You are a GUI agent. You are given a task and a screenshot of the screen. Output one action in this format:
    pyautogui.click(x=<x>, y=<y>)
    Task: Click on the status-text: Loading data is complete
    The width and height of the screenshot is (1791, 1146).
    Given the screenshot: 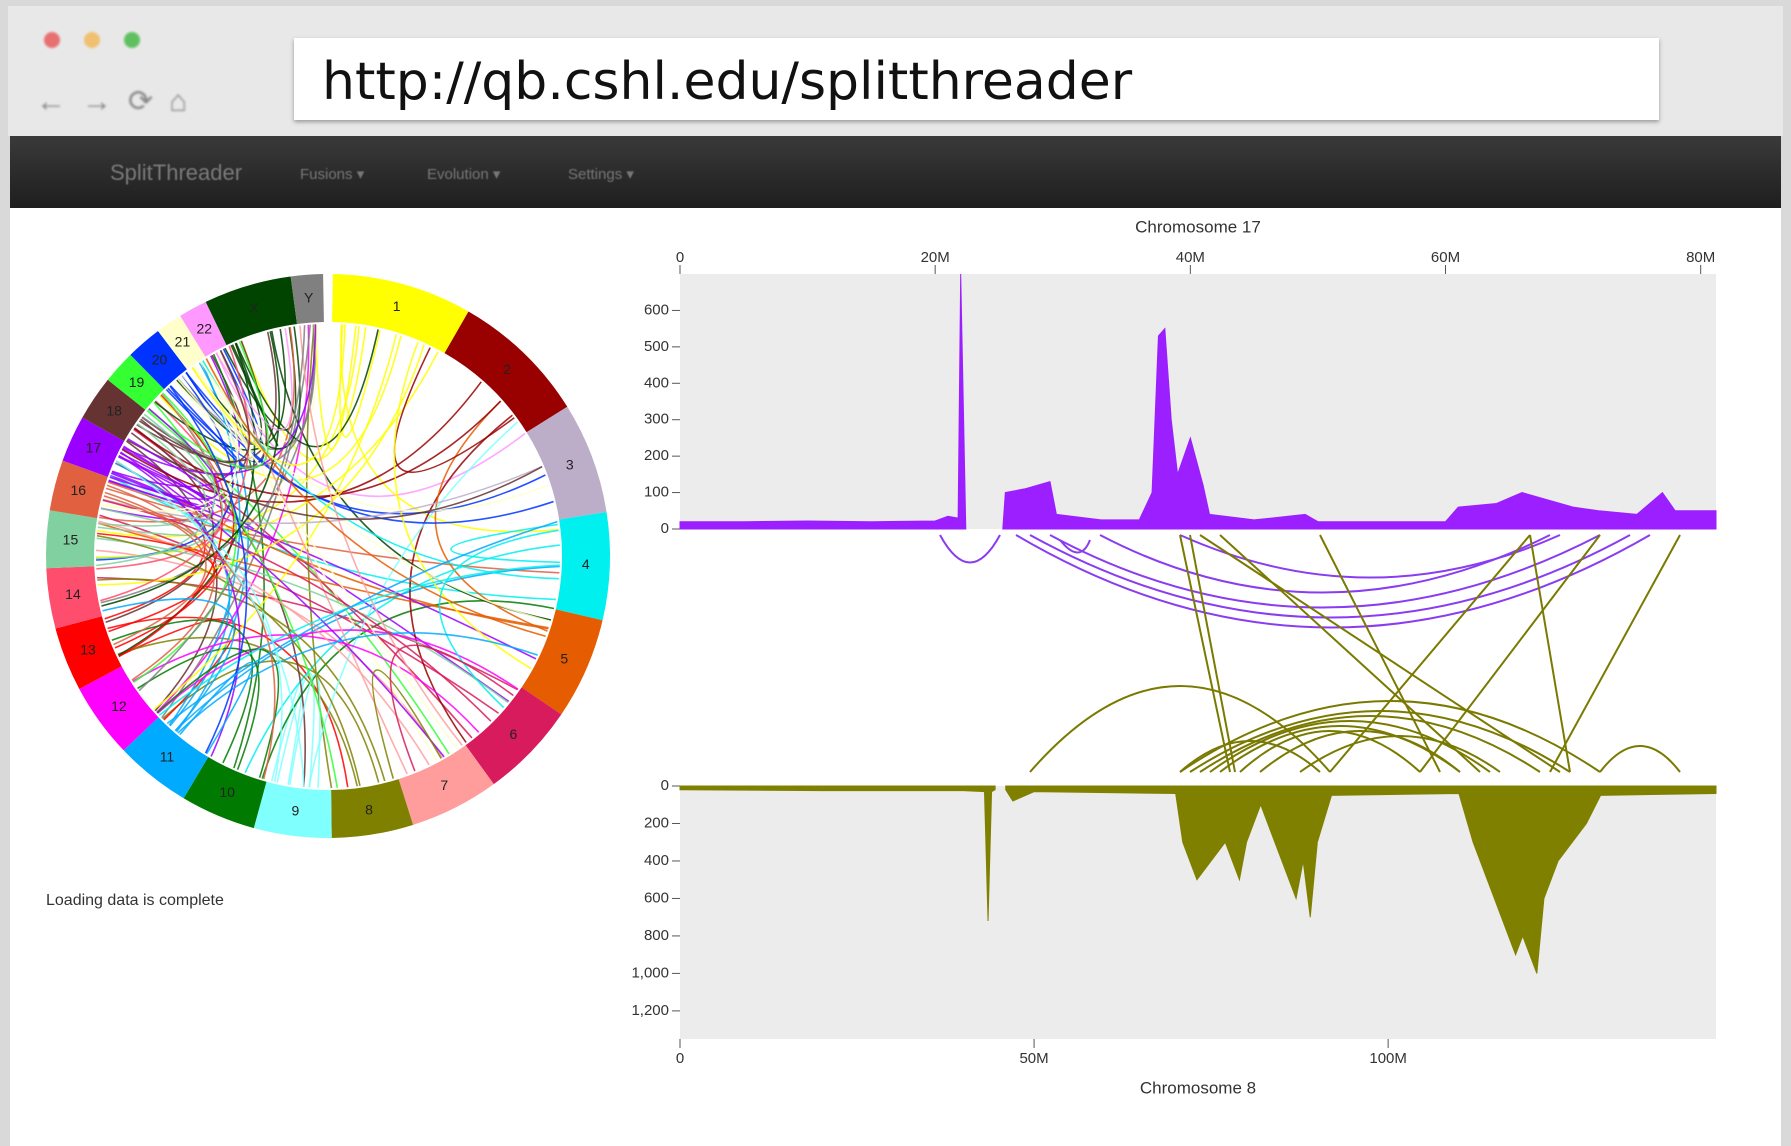 What is the action you would take?
    pyautogui.click(x=135, y=900)
    